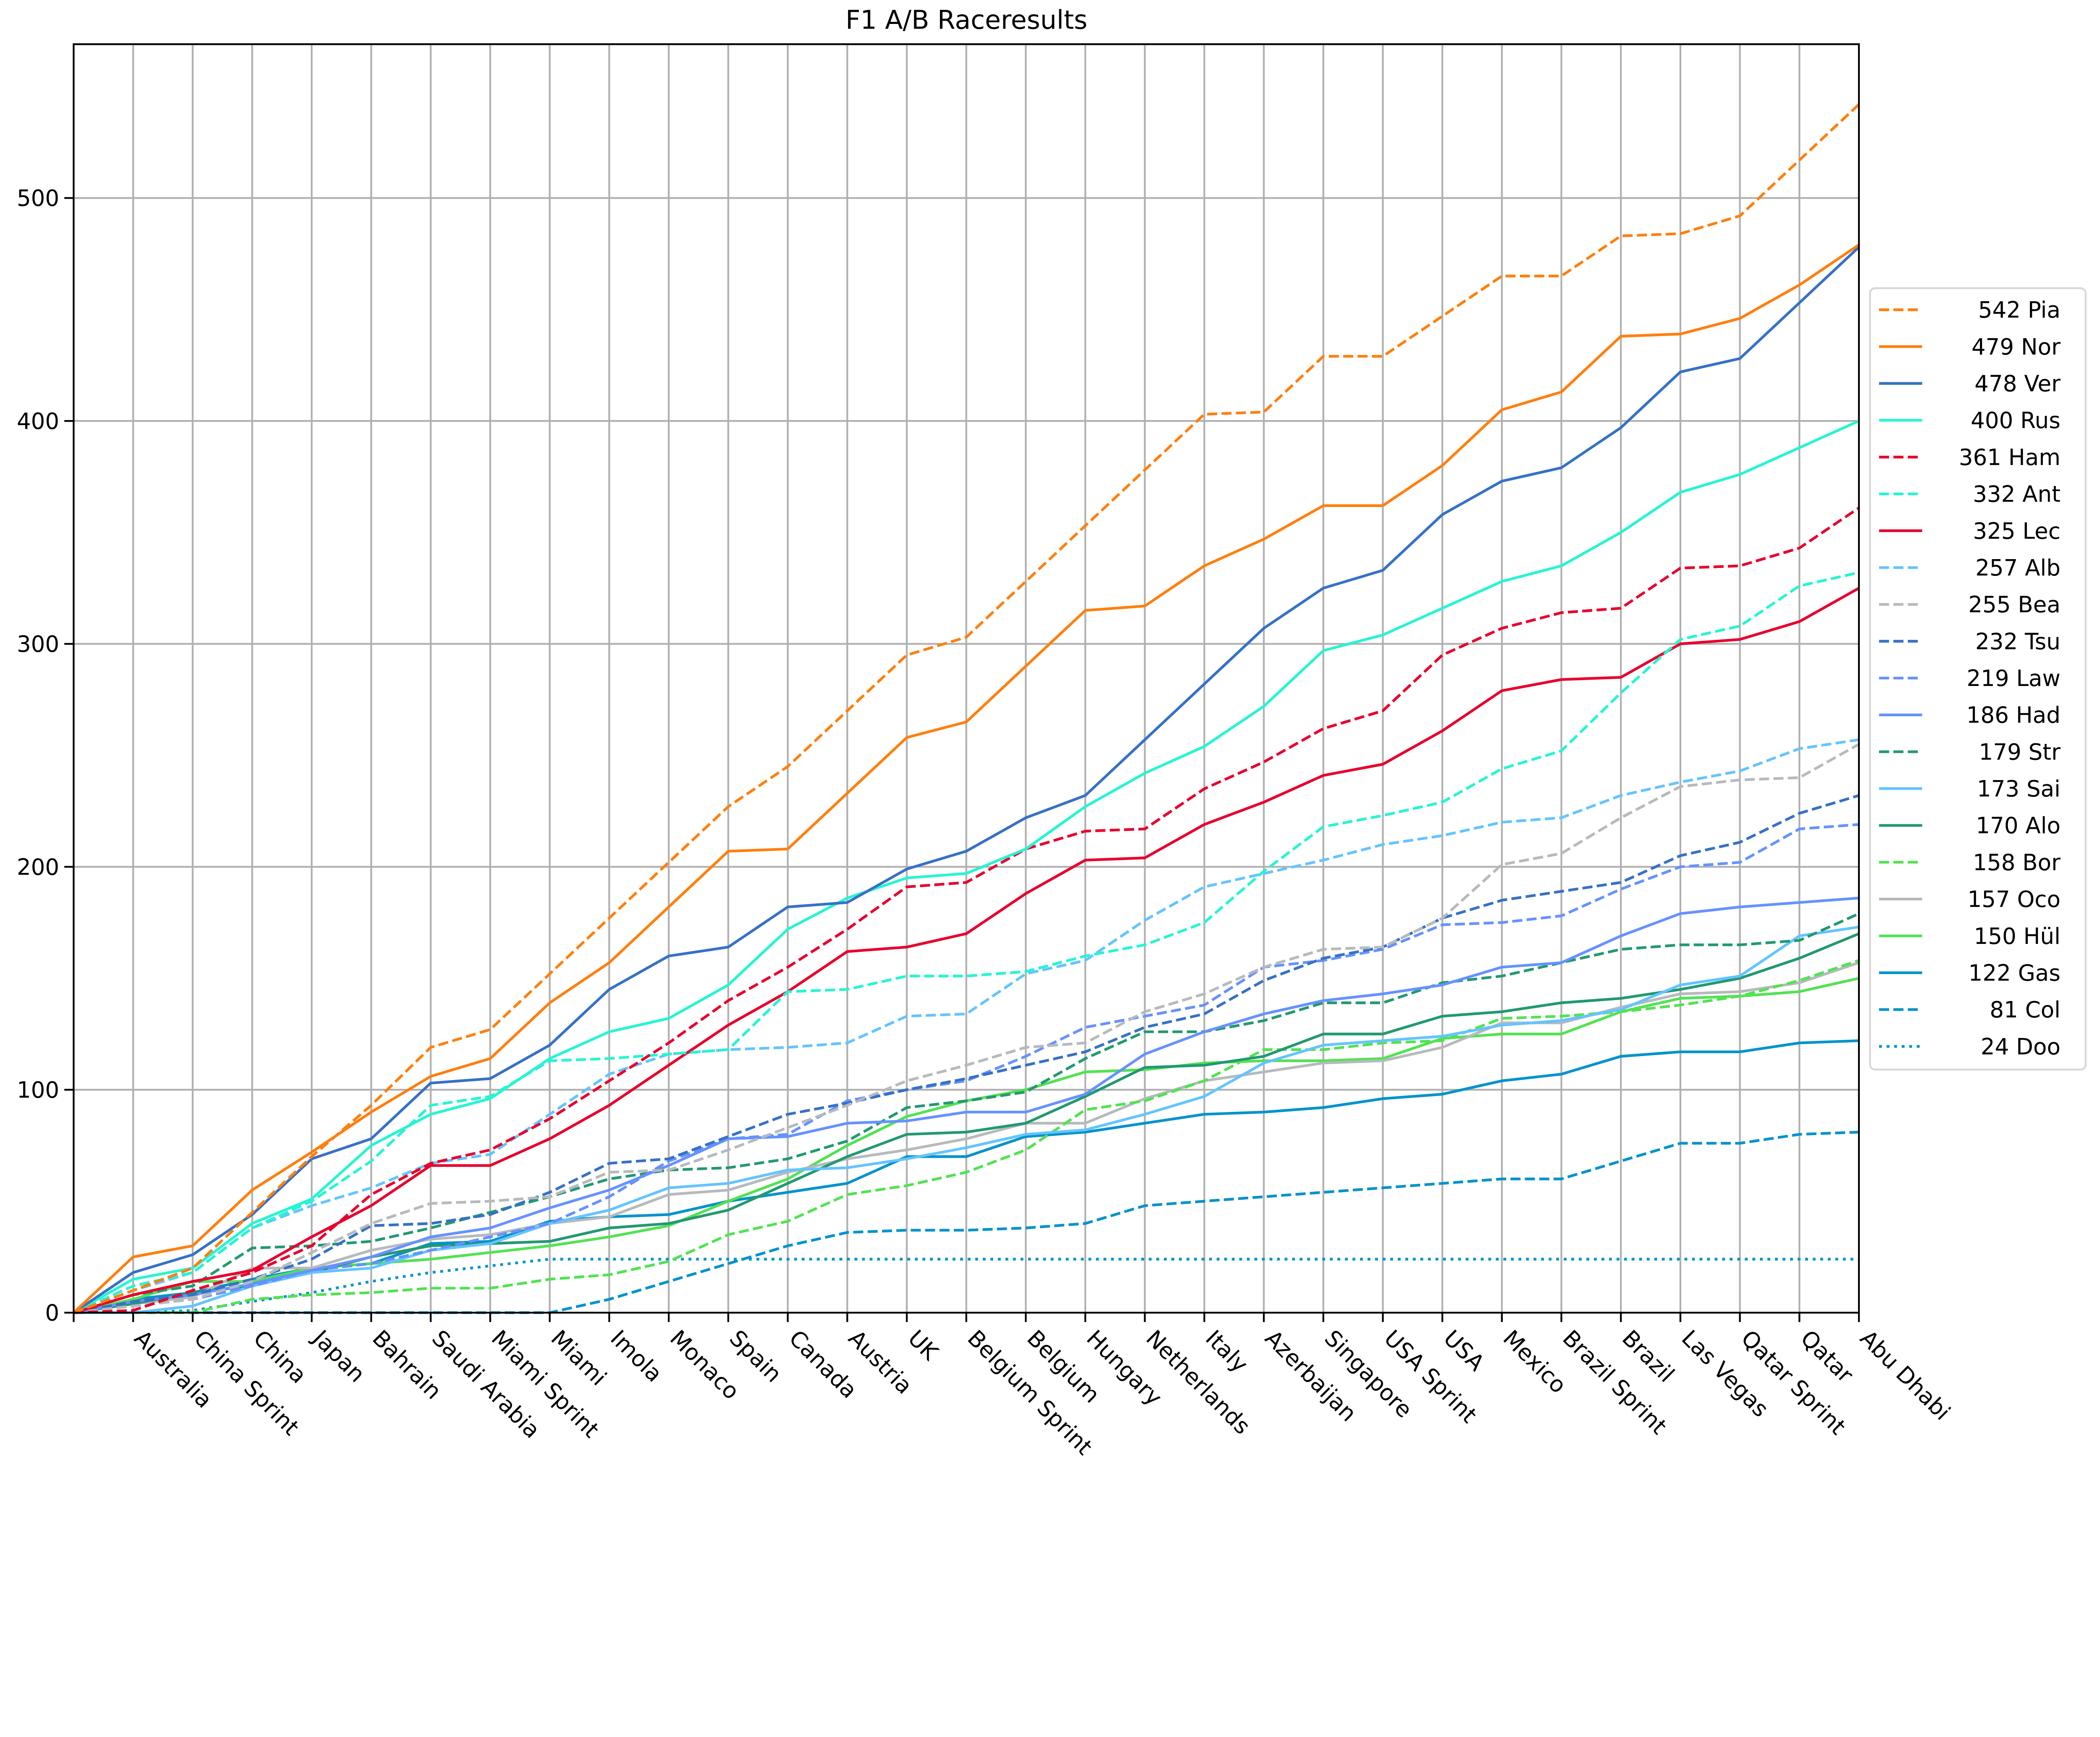  What do you see at coordinates (2014, 605) in the screenshot?
I see `legend-label: 255 Bea` at bounding box center [2014, 605].